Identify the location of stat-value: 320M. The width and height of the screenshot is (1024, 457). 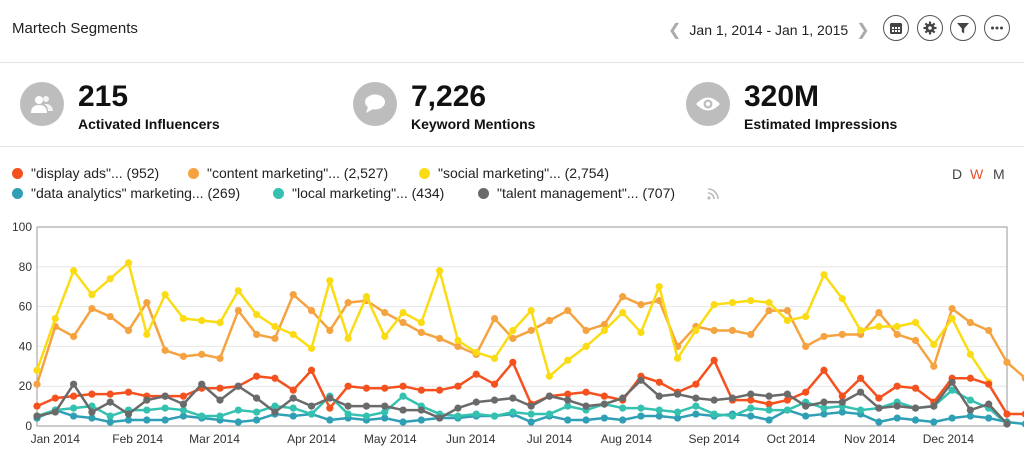
(782, 96).